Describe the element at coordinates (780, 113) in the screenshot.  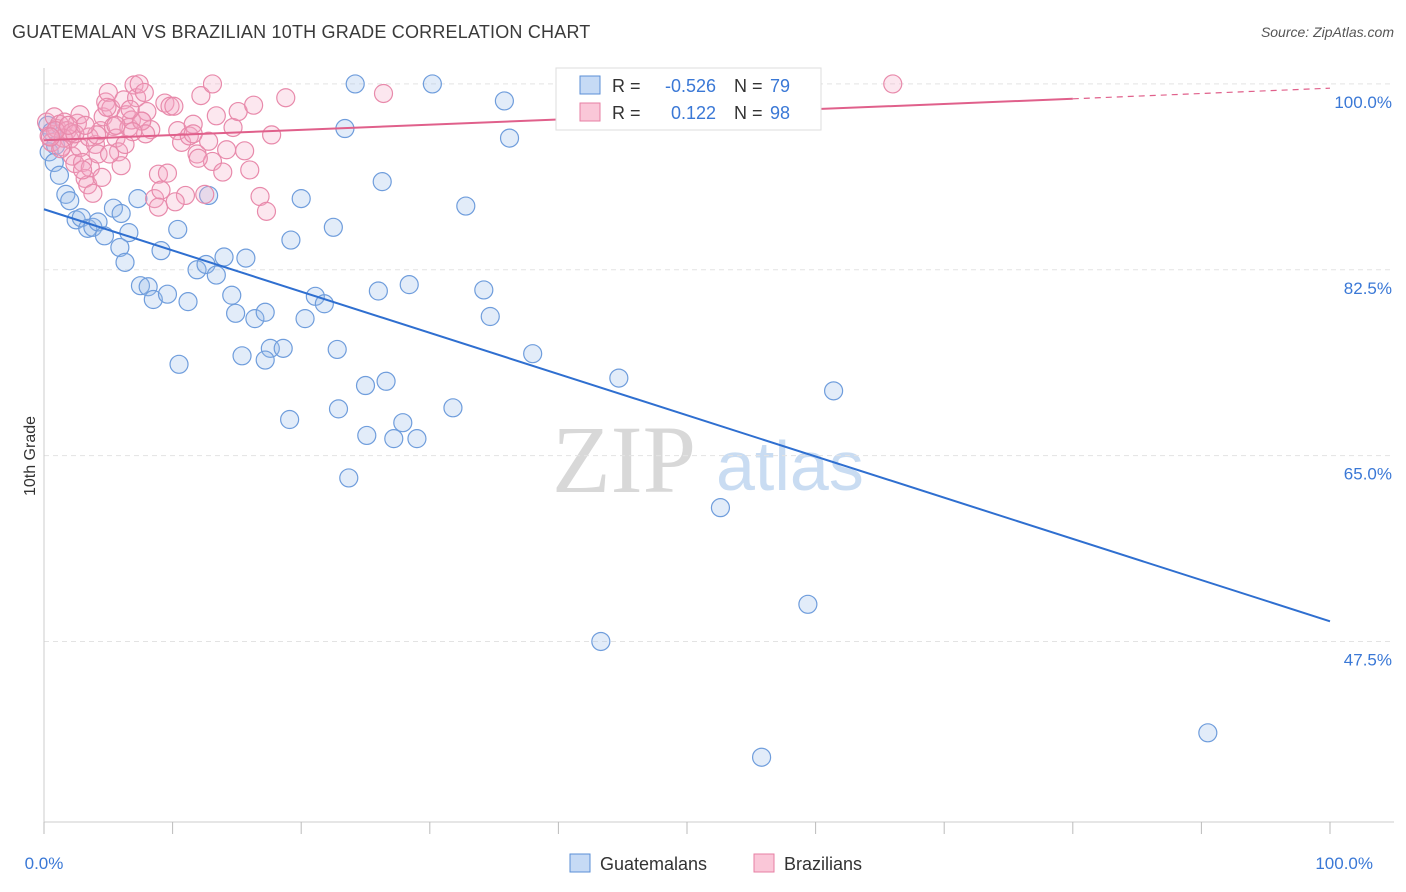
I see `stats-n-value-2: 98` at that location.